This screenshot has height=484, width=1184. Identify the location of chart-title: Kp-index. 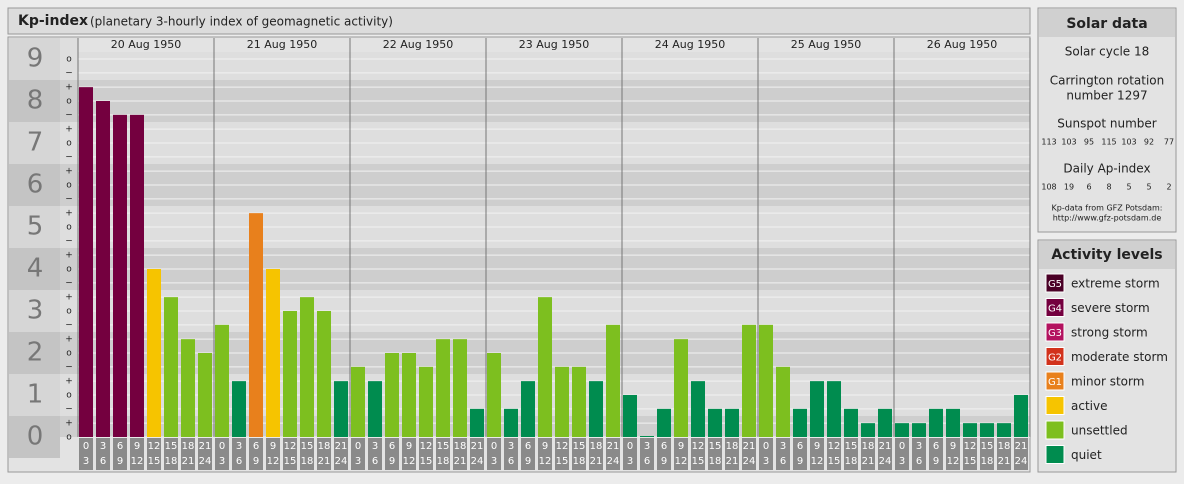
(53, 21).